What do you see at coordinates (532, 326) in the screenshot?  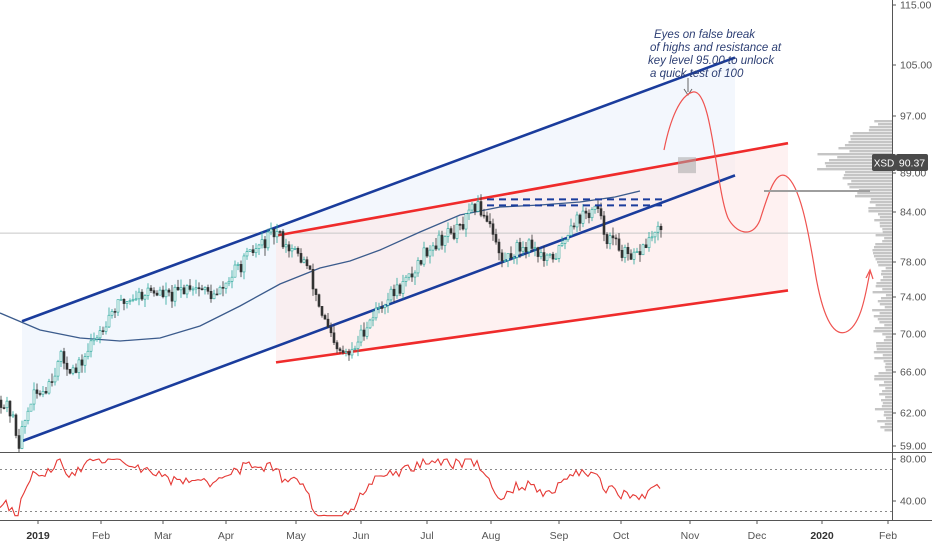 I see `red-channel-lower-line` at bounding box center [532, 326].